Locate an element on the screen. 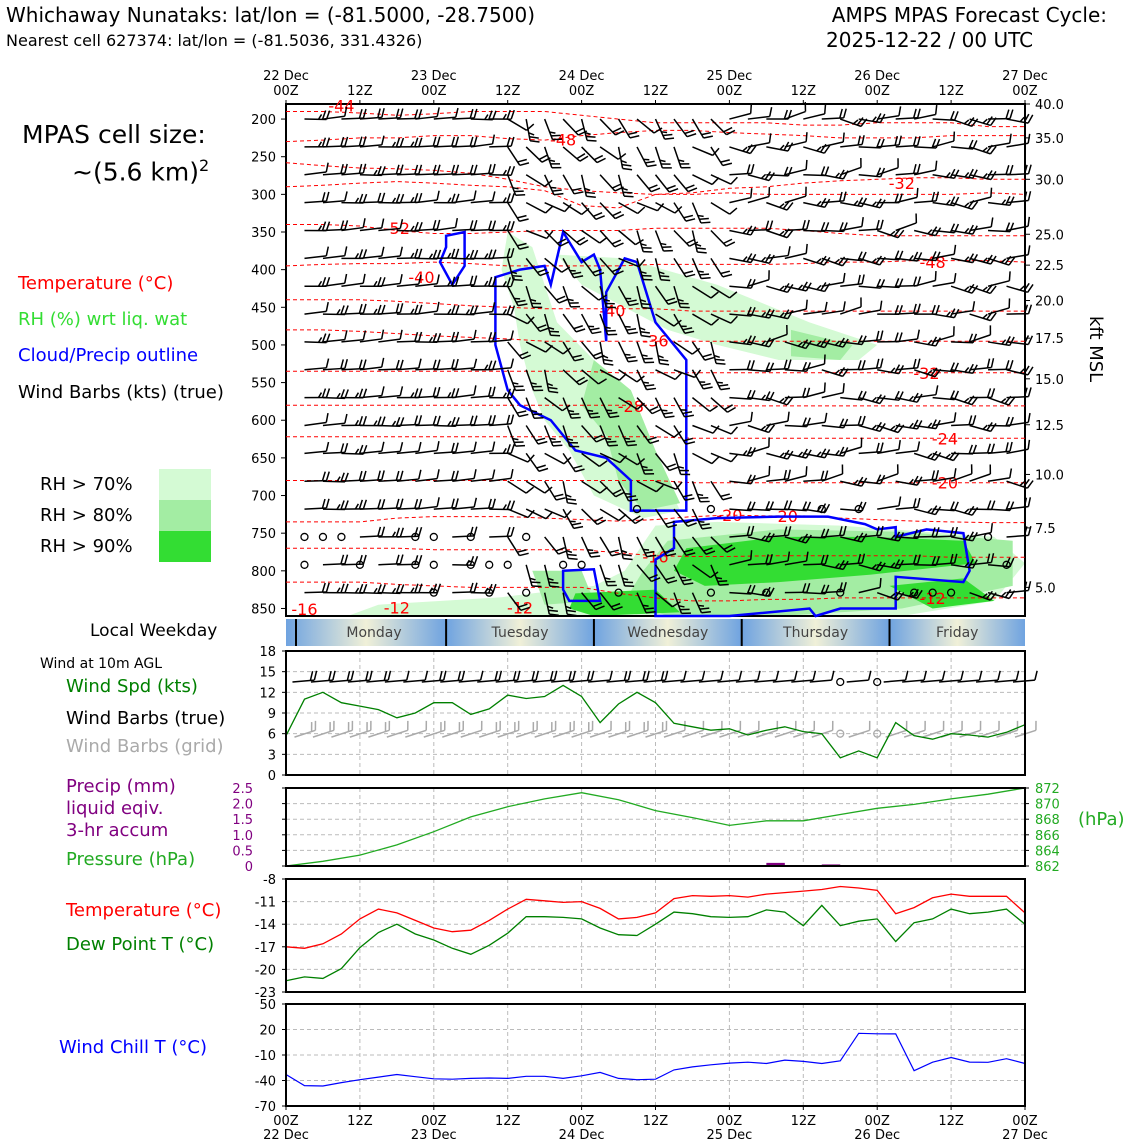  temp-ytick-label: -14 is located at coordinates (265, 925).